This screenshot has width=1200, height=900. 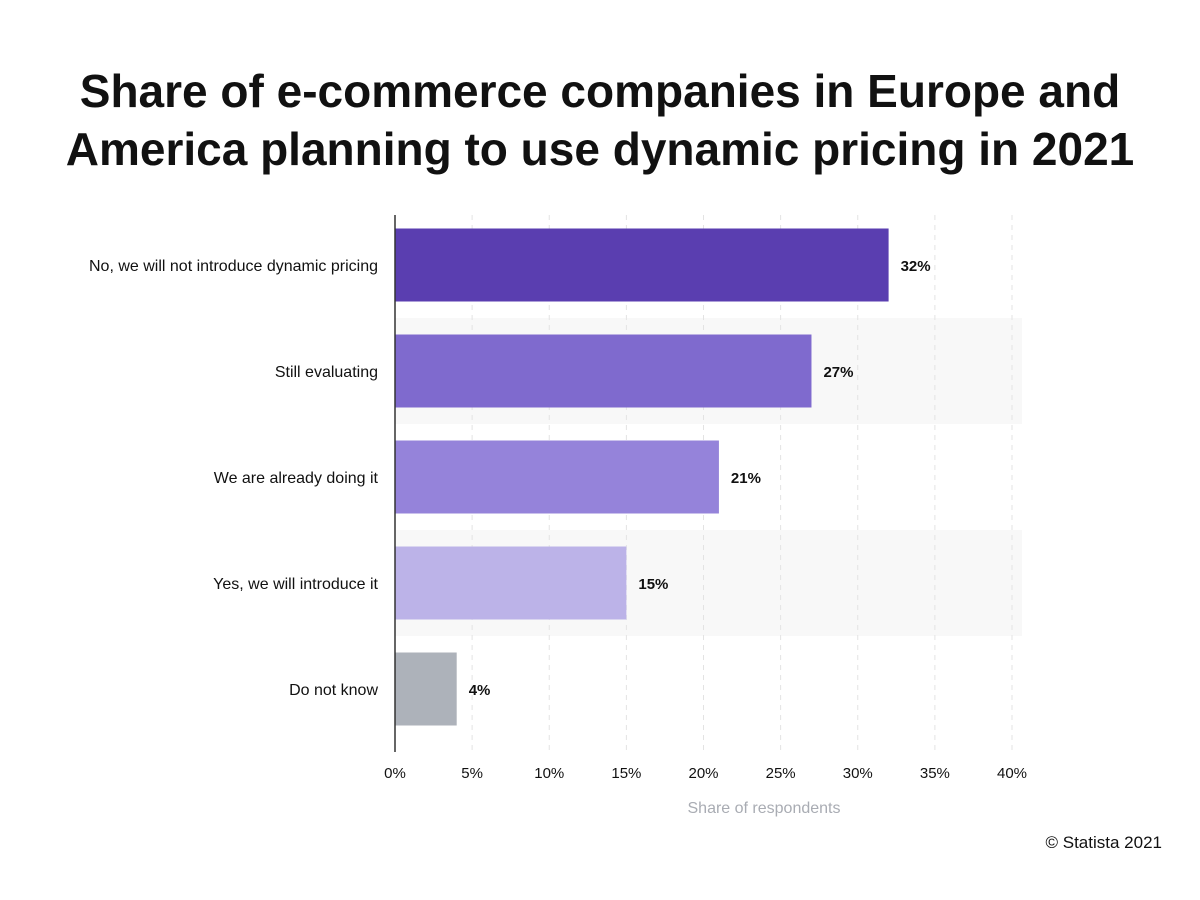 What do you see at coordinates (295, 584) in the screenshot?
I see `category-label: Yes, we will introduce it` at bounding box center [295, 584].